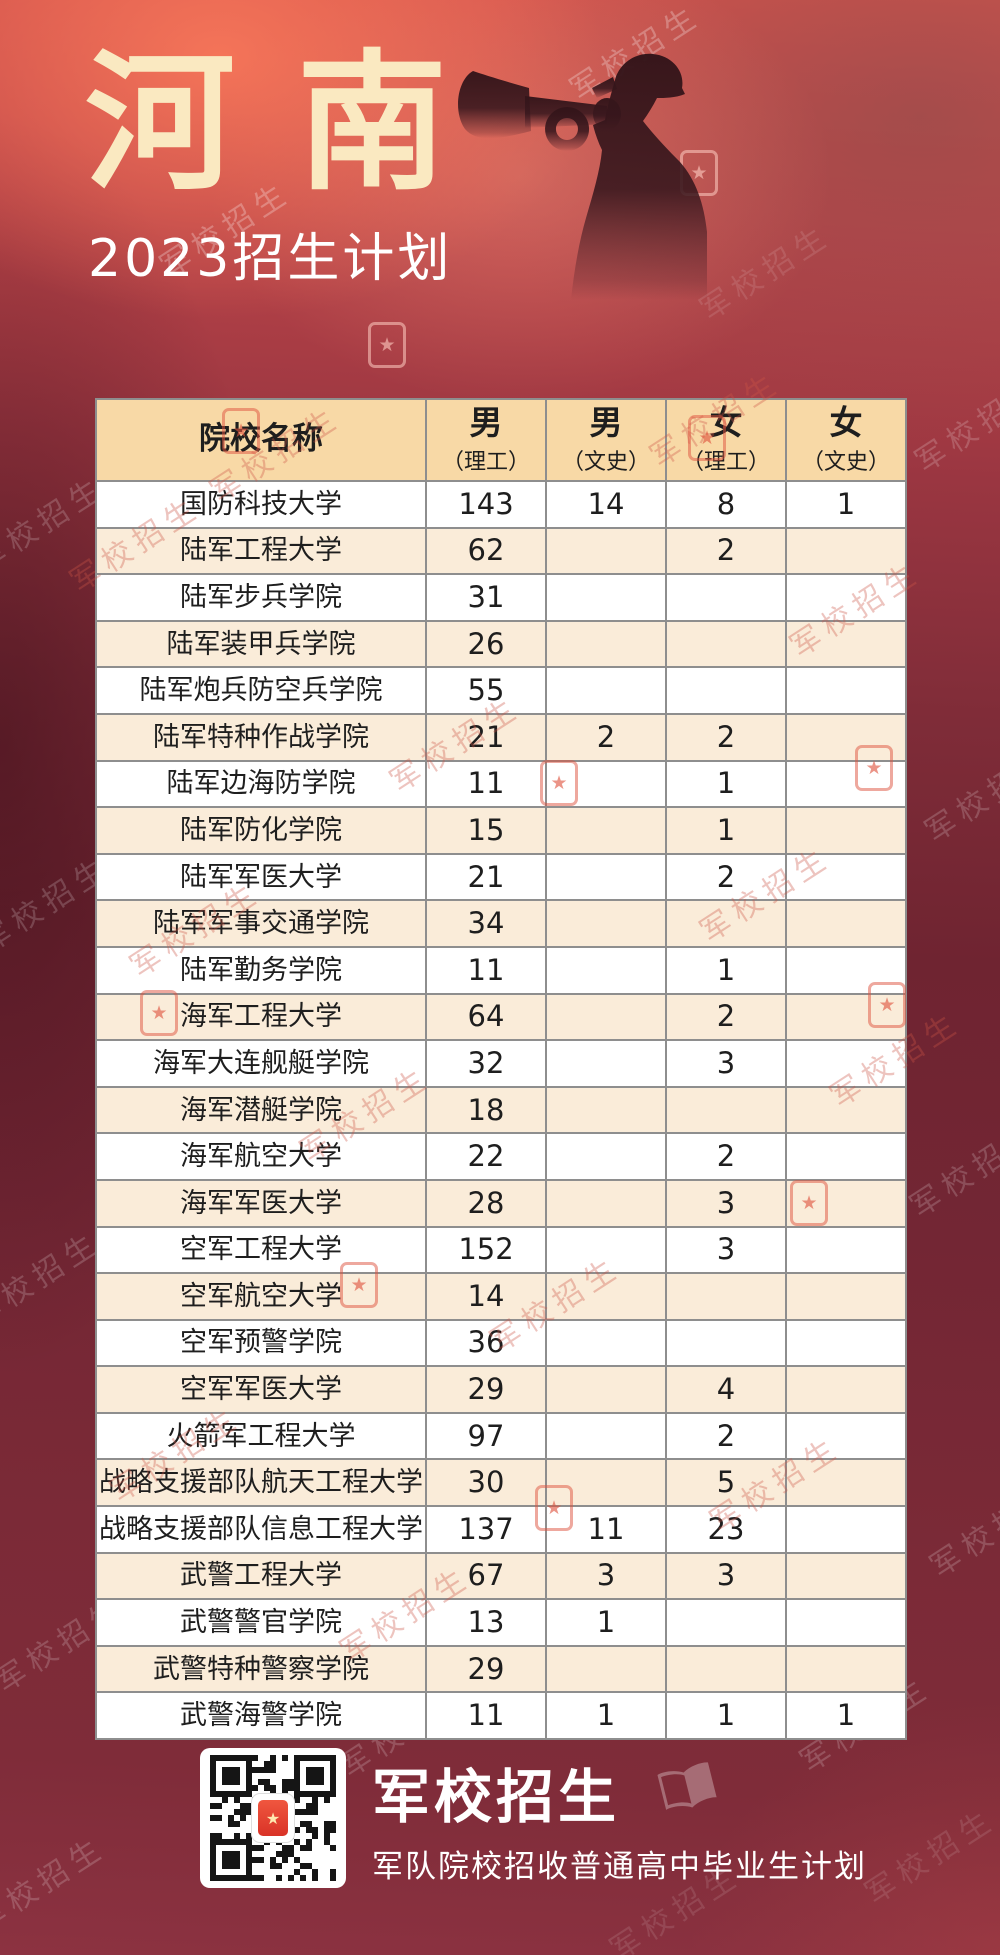  I want to click on school-name-cell: 武警海警学院, so click(261, 1716).